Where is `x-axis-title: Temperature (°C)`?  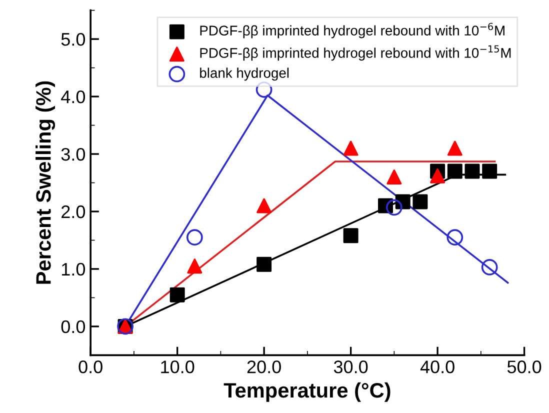 x-axis-title: Temperature (°C) is located at coordinates (307, 392).